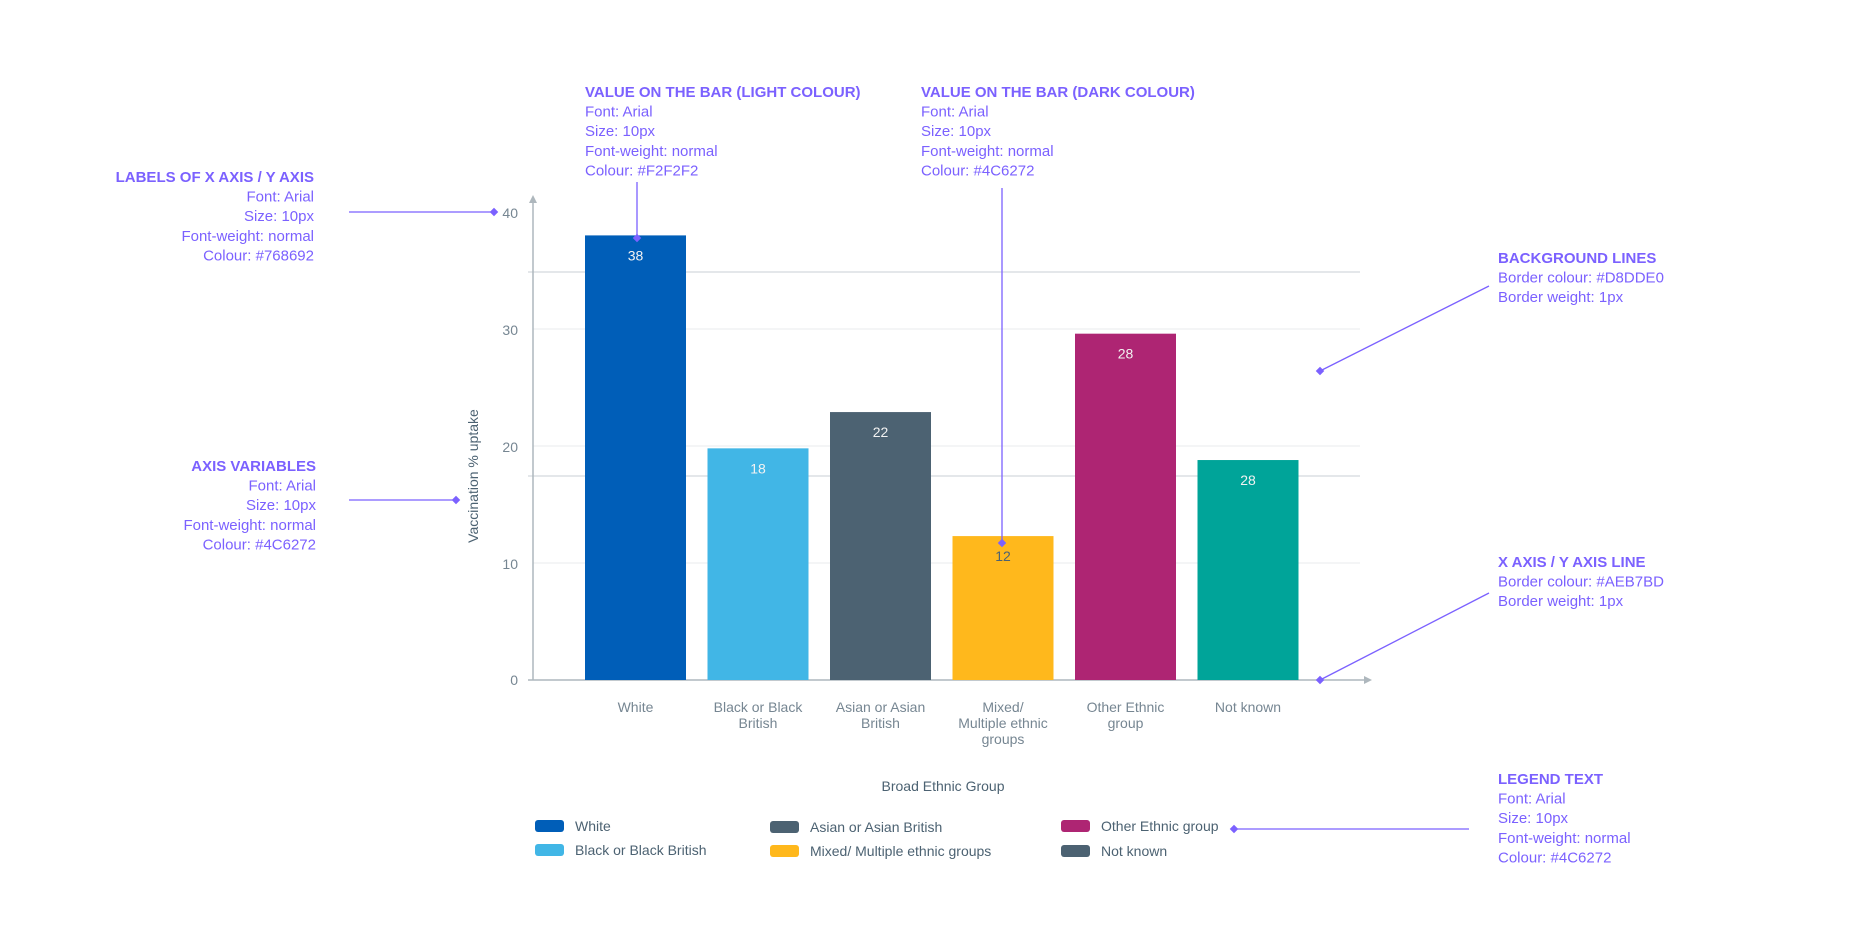  Describe the element at coordinates (1003, 739) in the screenshot. I see `x-category-label: groups` at that location.